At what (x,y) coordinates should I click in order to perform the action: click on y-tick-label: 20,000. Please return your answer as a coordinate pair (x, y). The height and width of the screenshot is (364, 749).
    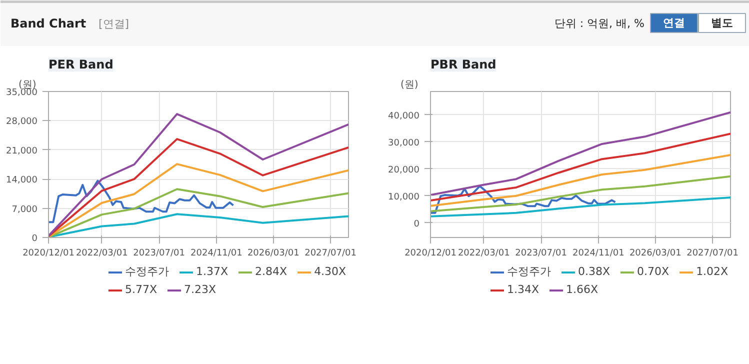
    Looking at the image, I should click on (404, 170).